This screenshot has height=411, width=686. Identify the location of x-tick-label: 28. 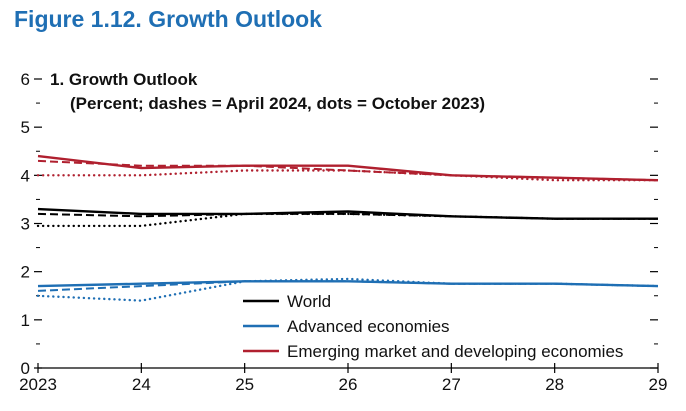
(554, 384).